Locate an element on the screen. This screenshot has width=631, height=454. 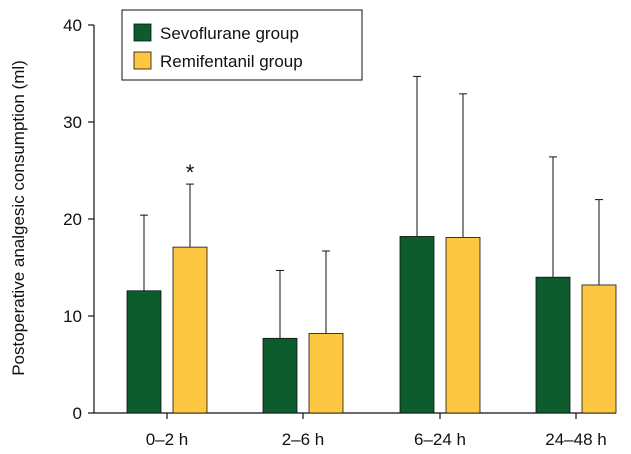
legend: Sevoflurane group Remifentanil group is located at coordinates (242, 45).